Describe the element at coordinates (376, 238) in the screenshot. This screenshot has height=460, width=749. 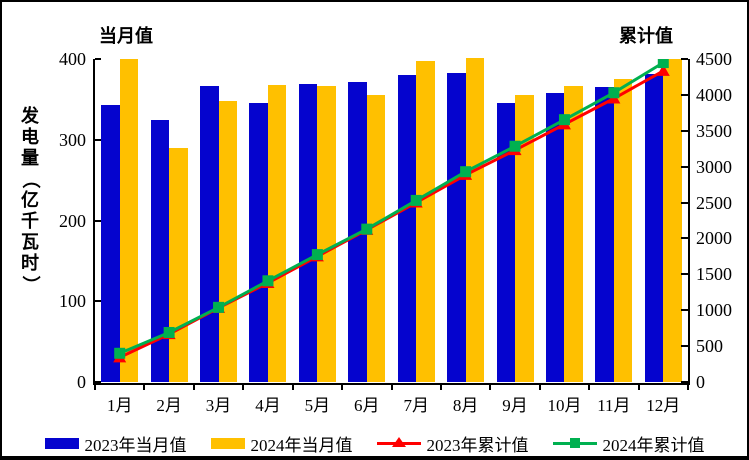
I see `bar-2024年当月值-6月` at that location.